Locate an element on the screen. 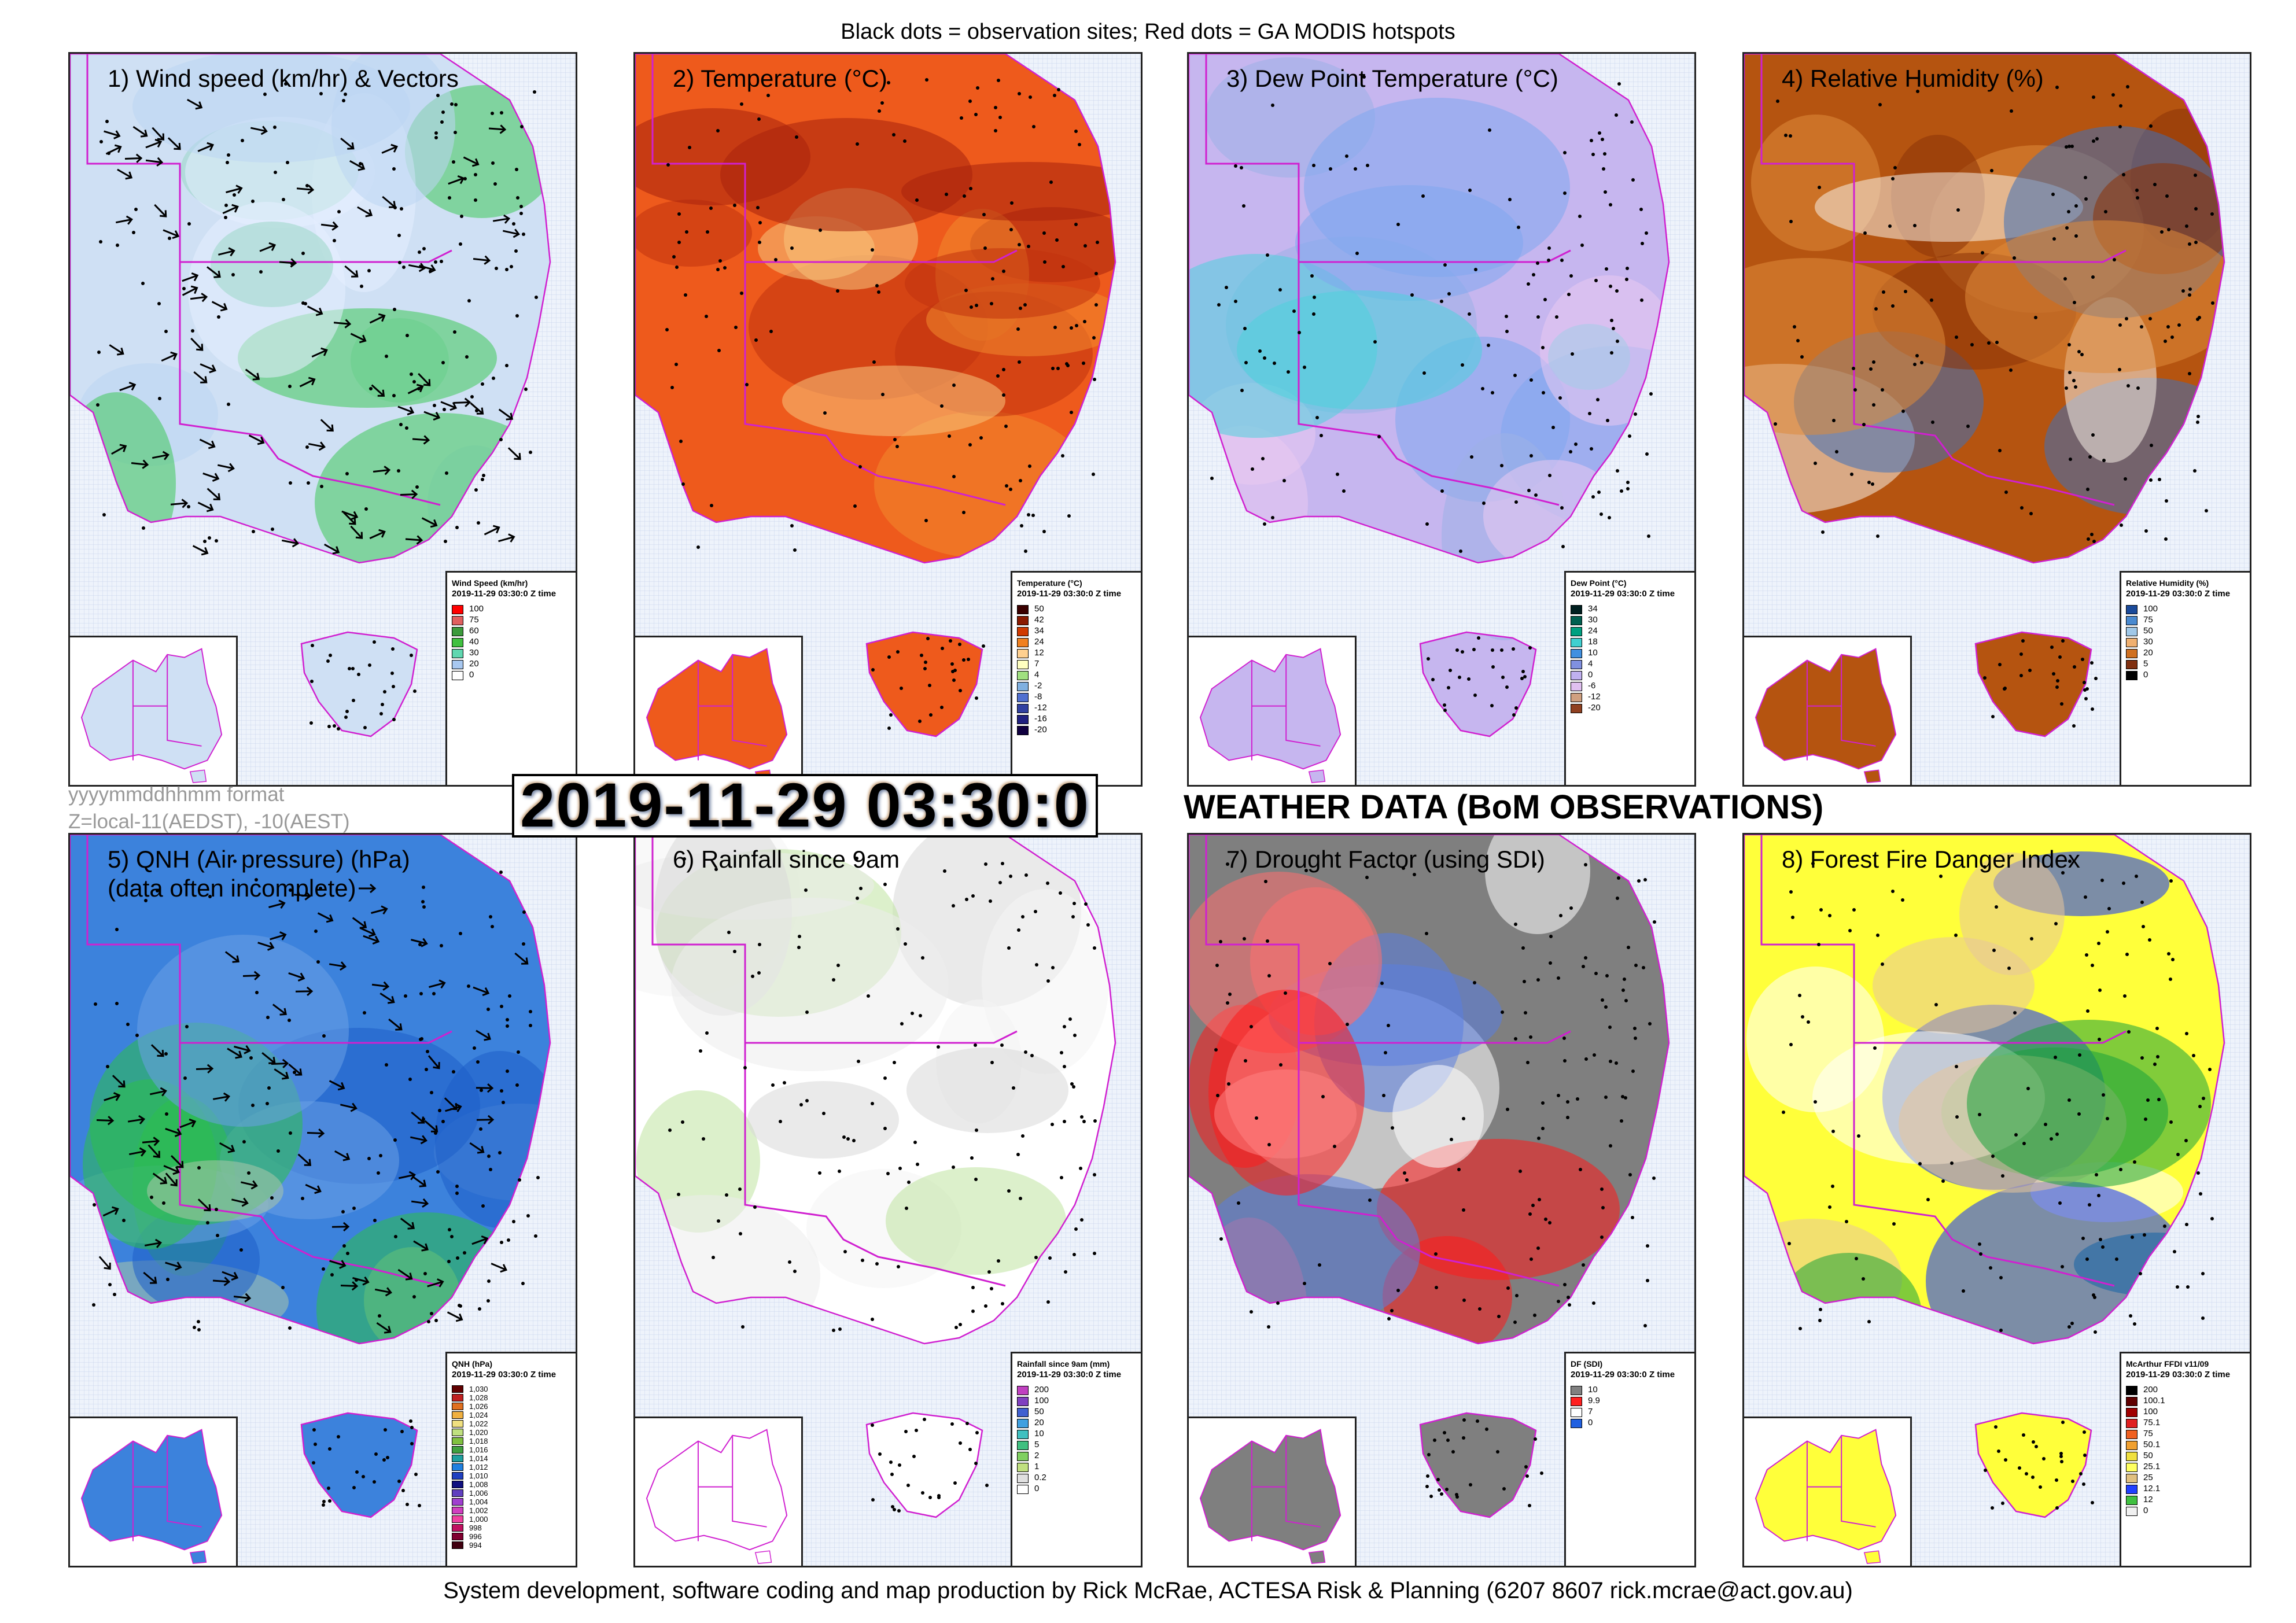 The width and height of the screenshot is (2296, 1623). legend-label: 20 is located at coordinates (2148, 653).